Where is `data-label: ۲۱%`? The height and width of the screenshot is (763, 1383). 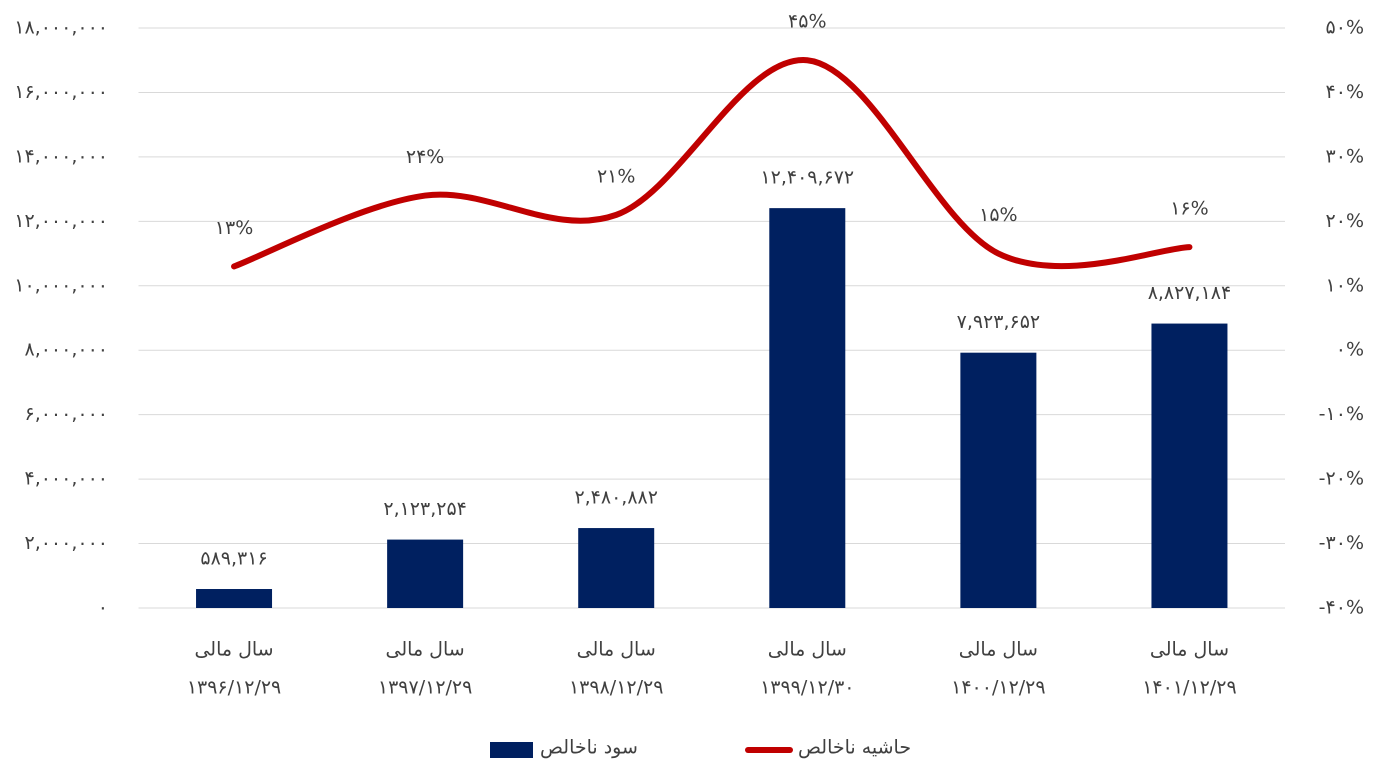 data-label: ۲۱% is located at coordinates (616, 176).